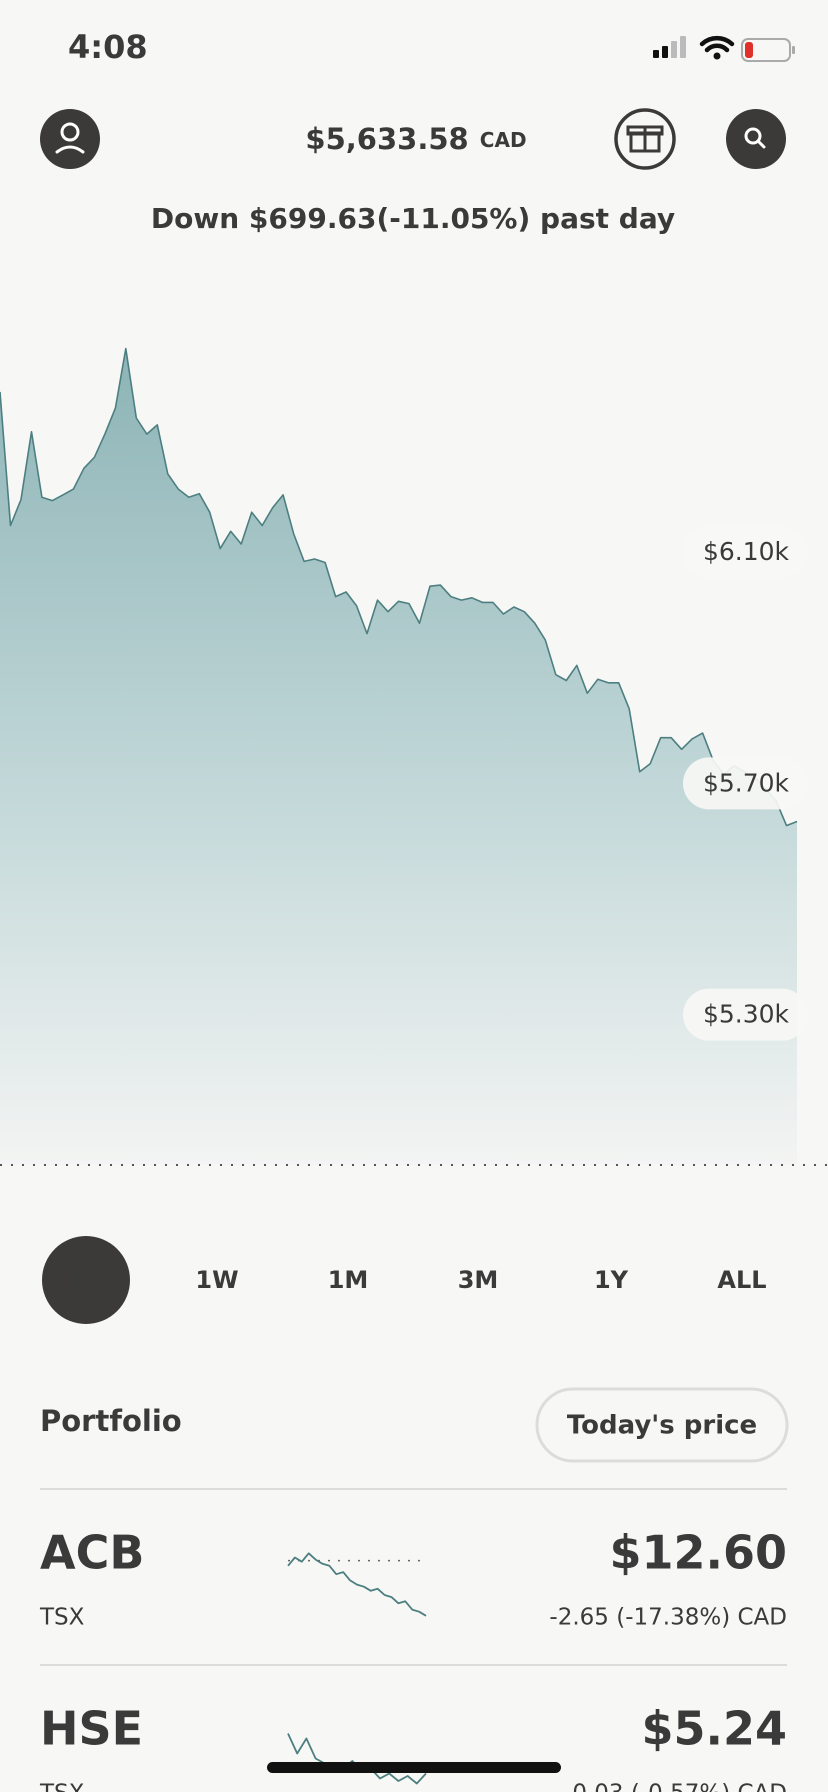 This screenshot has height=1792, width=828. I want to click on balance: $5,633.58 CAD, so click(415, 139).